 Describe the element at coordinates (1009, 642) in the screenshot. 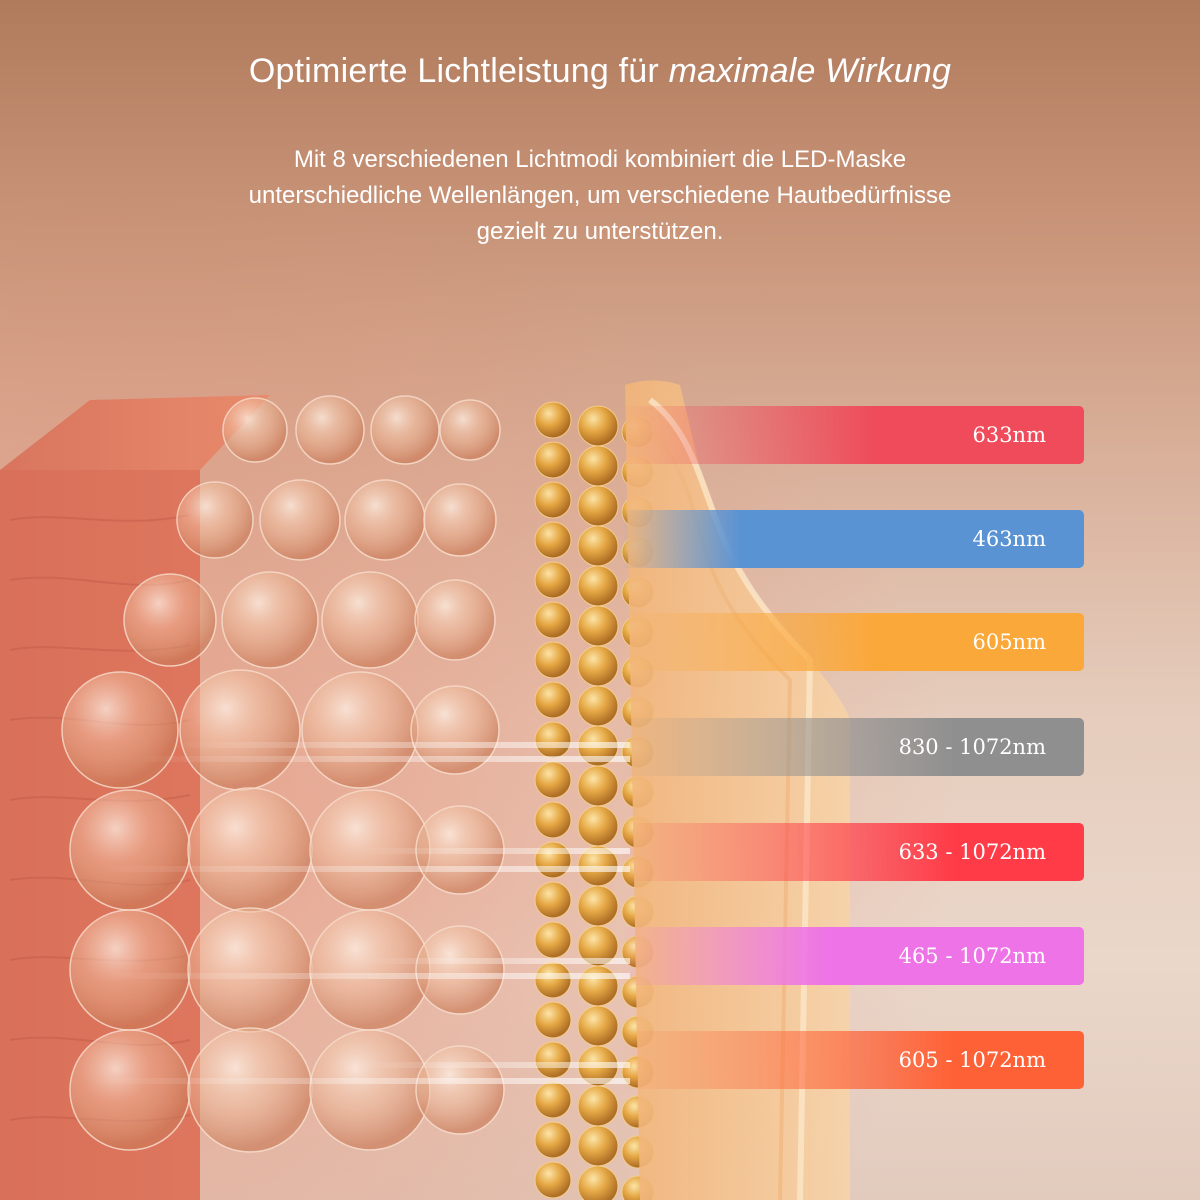

I see `wavelength-label: 605nm` at that location.